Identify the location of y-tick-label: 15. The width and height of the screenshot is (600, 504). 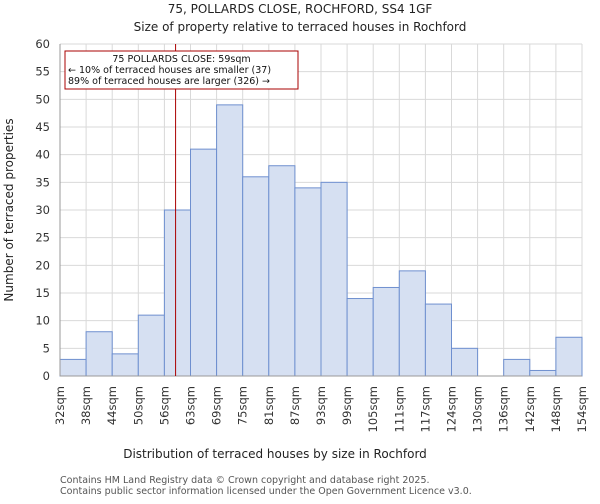
(42, 293).